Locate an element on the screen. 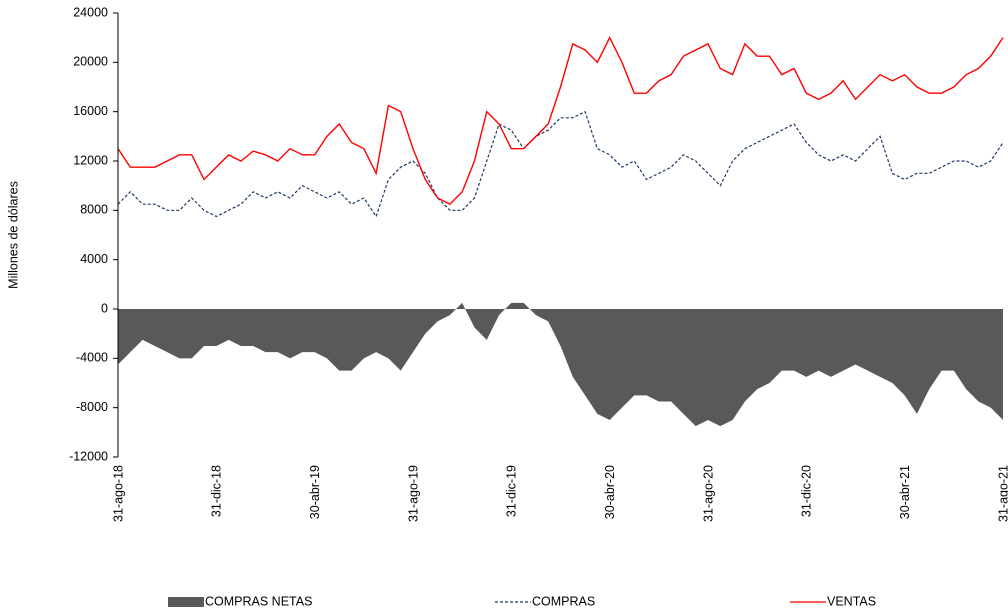  y-tick-label: -4000 is located at coordinates (92, 358).